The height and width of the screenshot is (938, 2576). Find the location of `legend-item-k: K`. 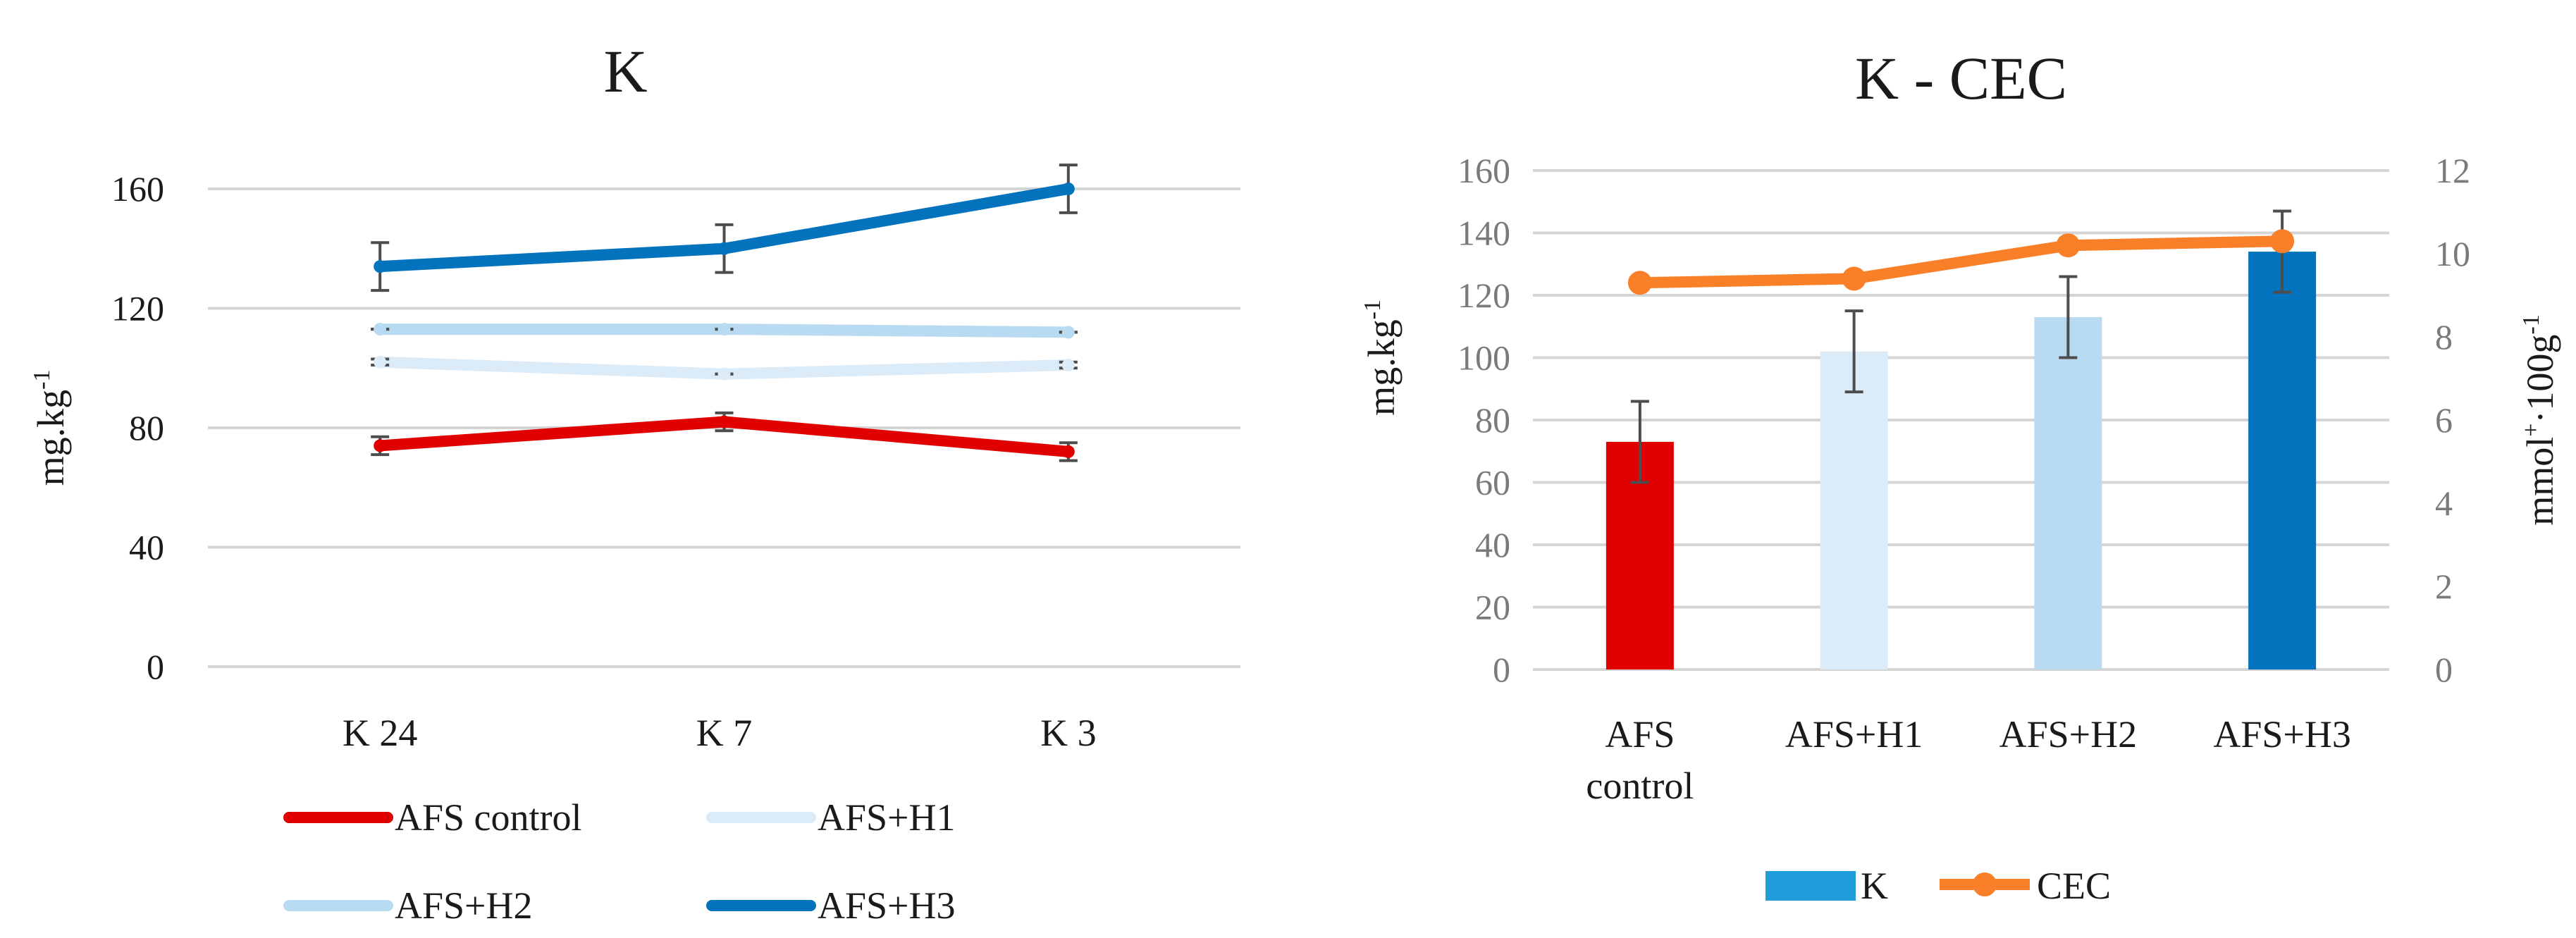

legend-item-k: K is located at coordinates (1827, 886).